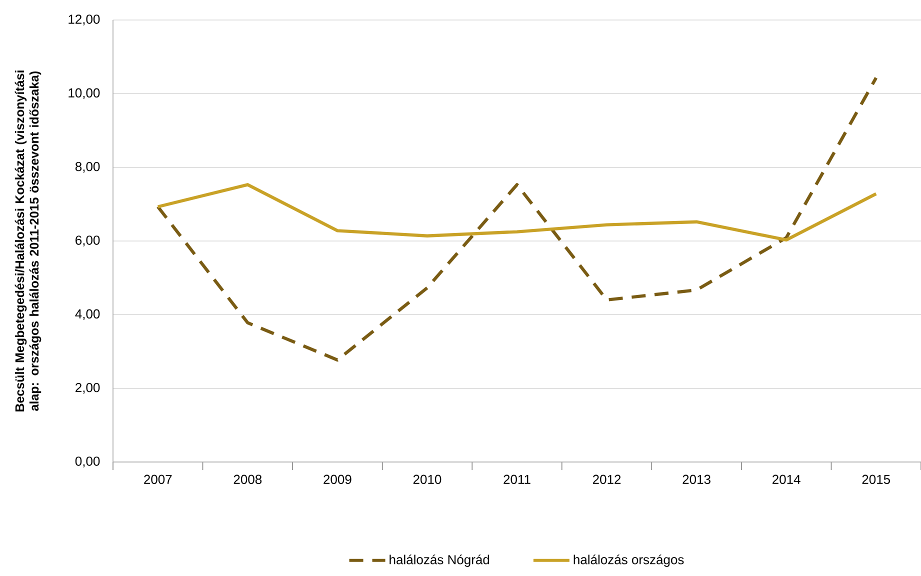 The width and height of the screenshot is (921, 576). What do you see at coordinates (88, 388) in the screenshot?
I see `y-tick-label: 2,00` at bounding box center [88, 388].